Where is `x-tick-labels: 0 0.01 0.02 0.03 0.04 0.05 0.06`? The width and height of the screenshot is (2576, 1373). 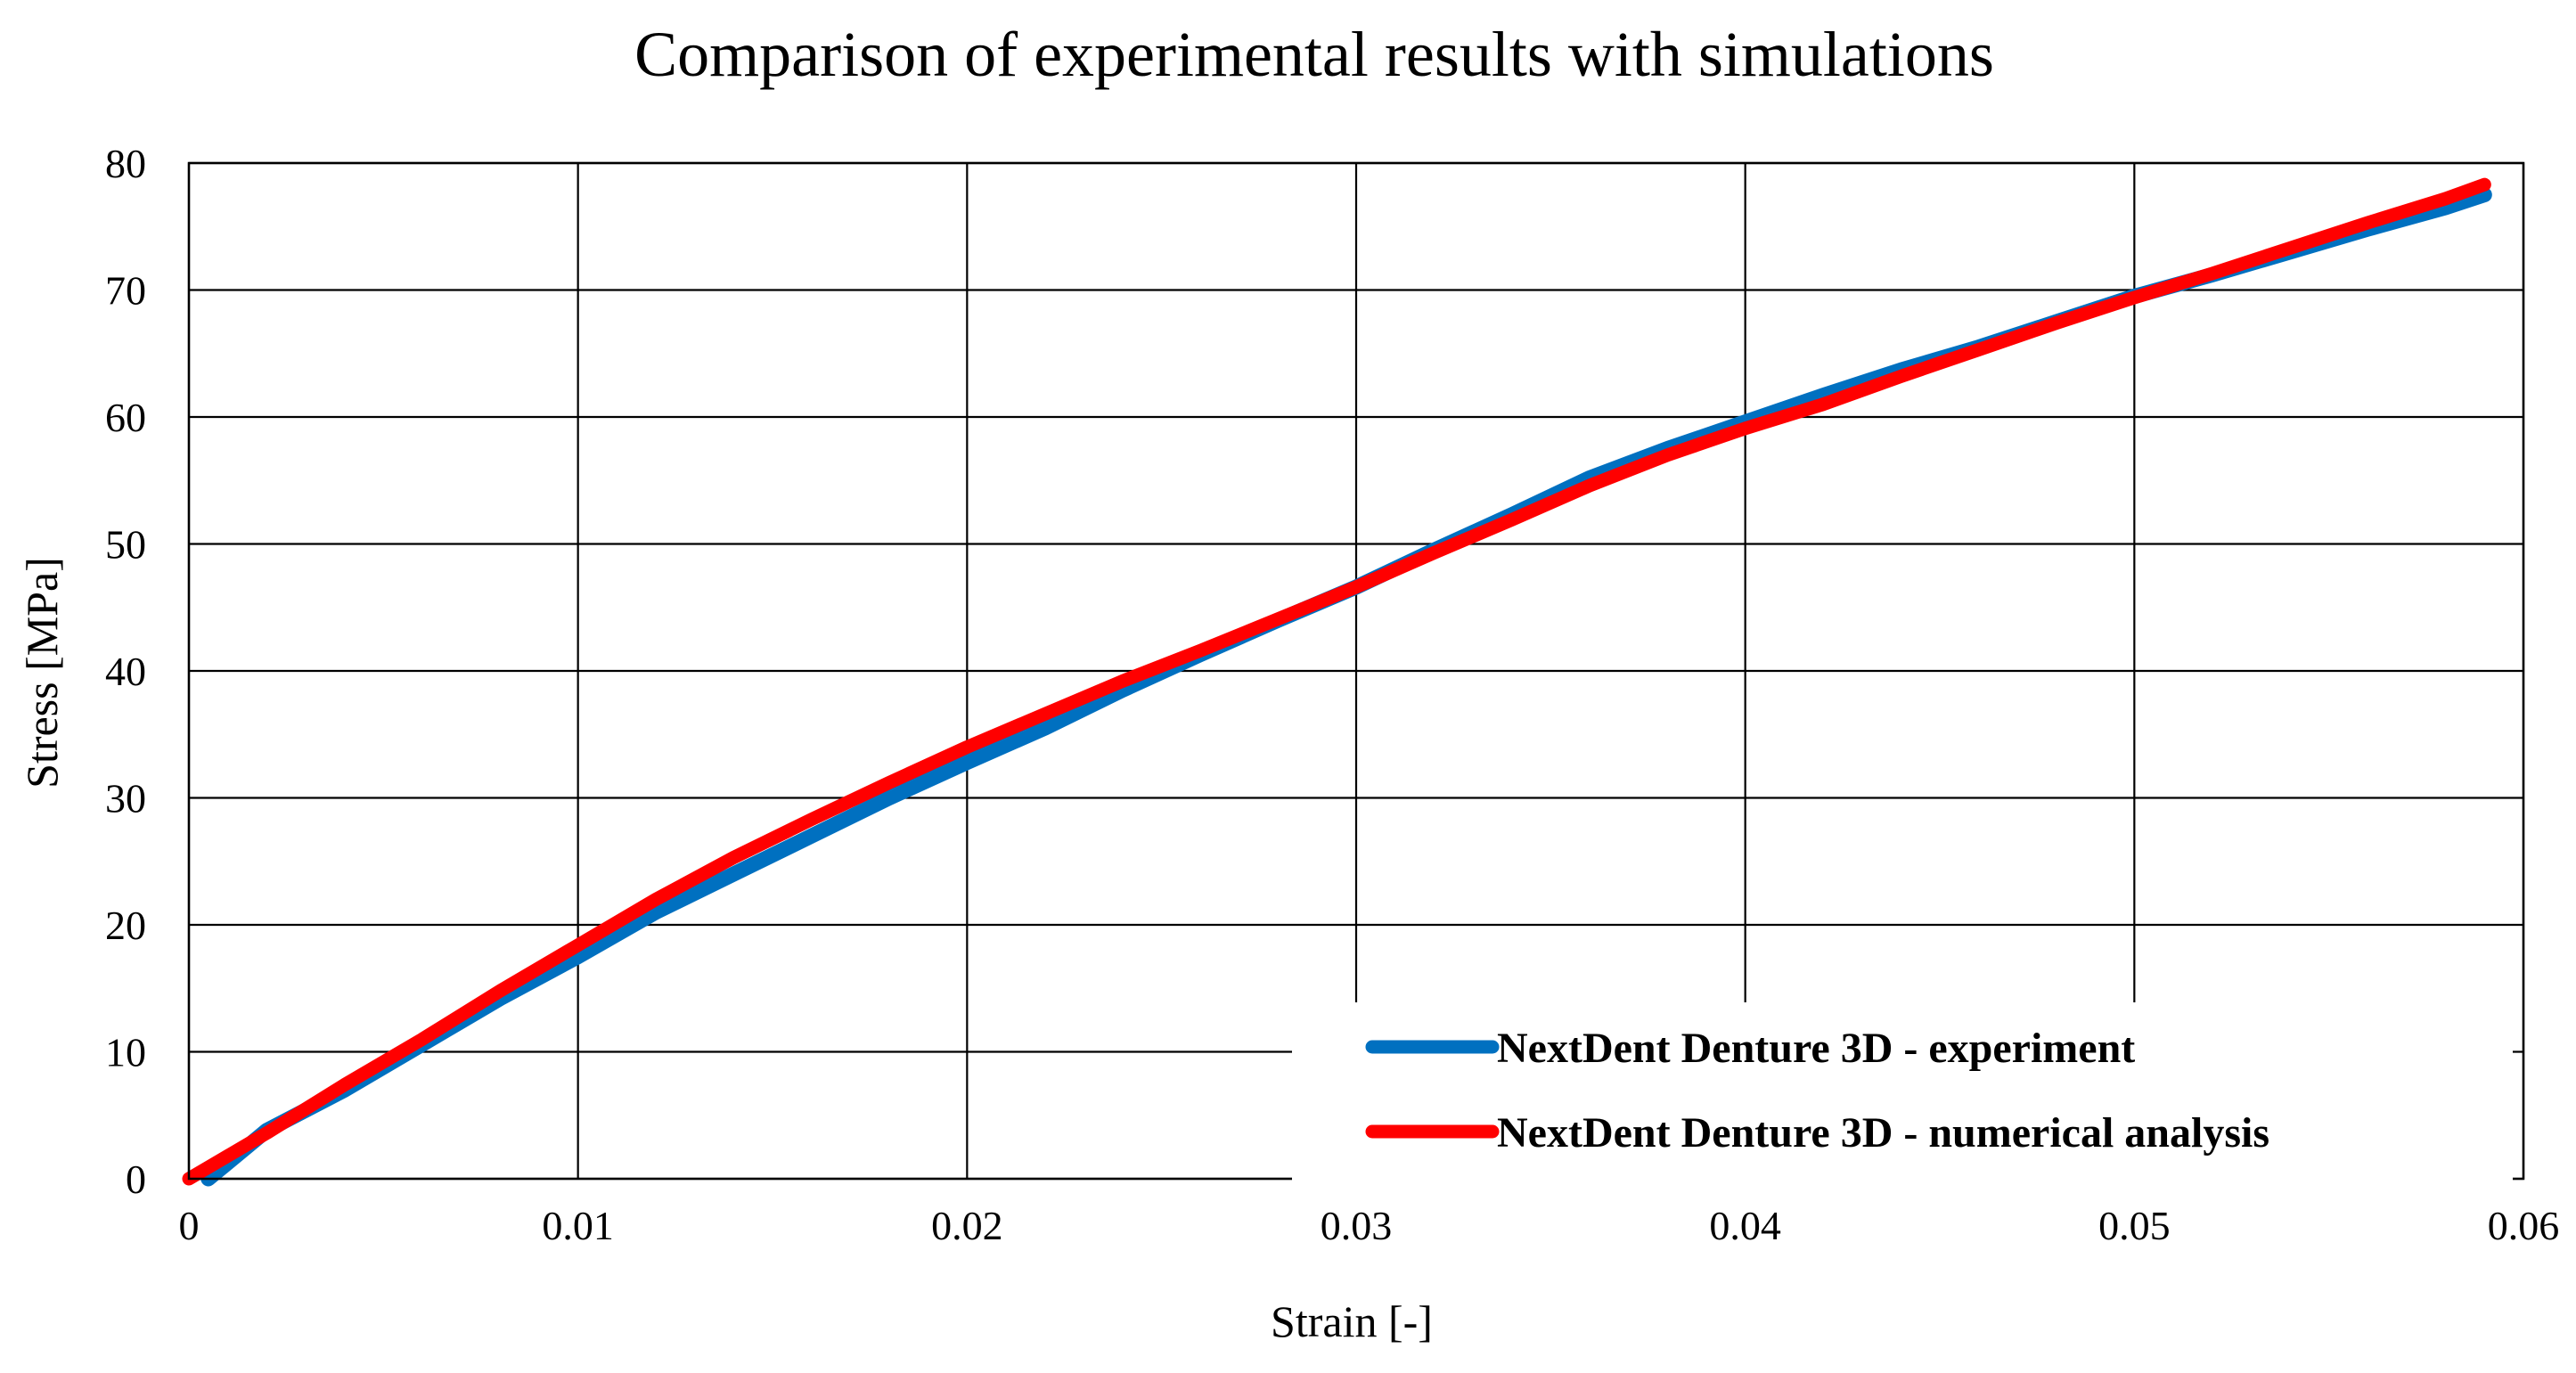 x-tick-labels: 0 0.01 0.02 0.03 0.04 0.05 0.06 is located at coordinates (1369, 1226).